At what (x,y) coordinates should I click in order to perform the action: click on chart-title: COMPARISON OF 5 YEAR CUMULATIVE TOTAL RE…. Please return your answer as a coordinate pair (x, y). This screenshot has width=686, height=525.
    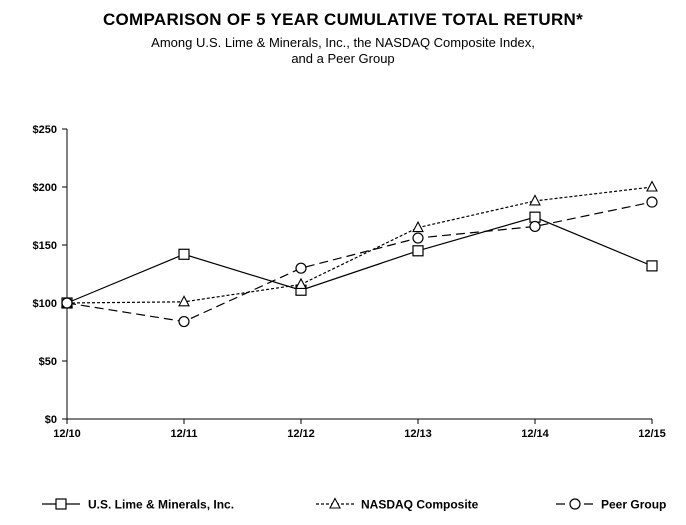
    Looking at the image, I should click on (343, 19).